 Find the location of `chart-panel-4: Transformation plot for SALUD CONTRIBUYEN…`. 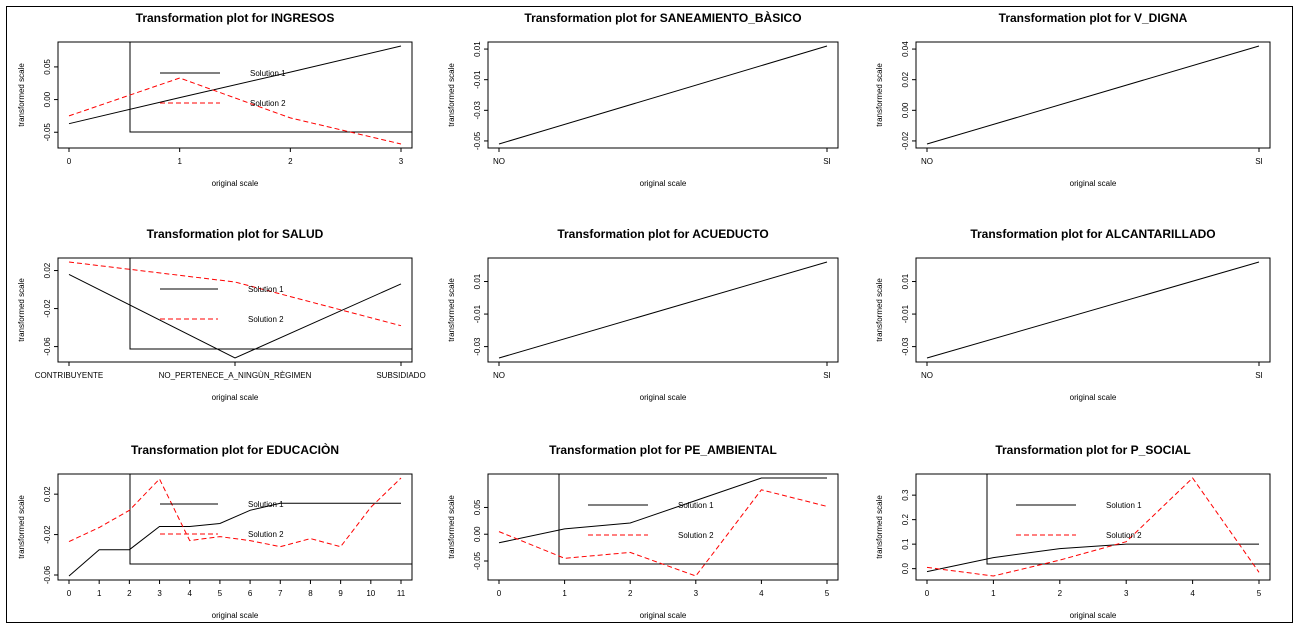

chart-panel-4: Transformation plot for SALUD CONTRIBUYEN… is located at coordinates (221, 314).